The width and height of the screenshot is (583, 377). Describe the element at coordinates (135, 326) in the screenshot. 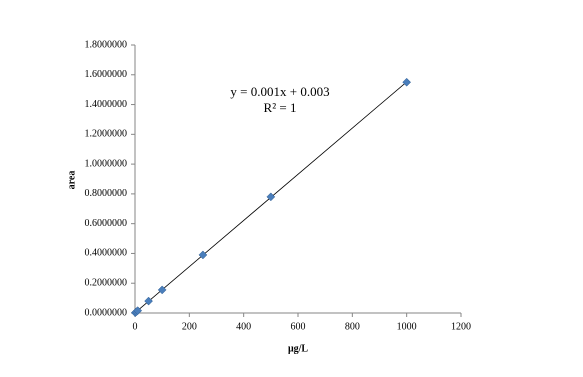

I see `x-tick-label: 0` at that location.